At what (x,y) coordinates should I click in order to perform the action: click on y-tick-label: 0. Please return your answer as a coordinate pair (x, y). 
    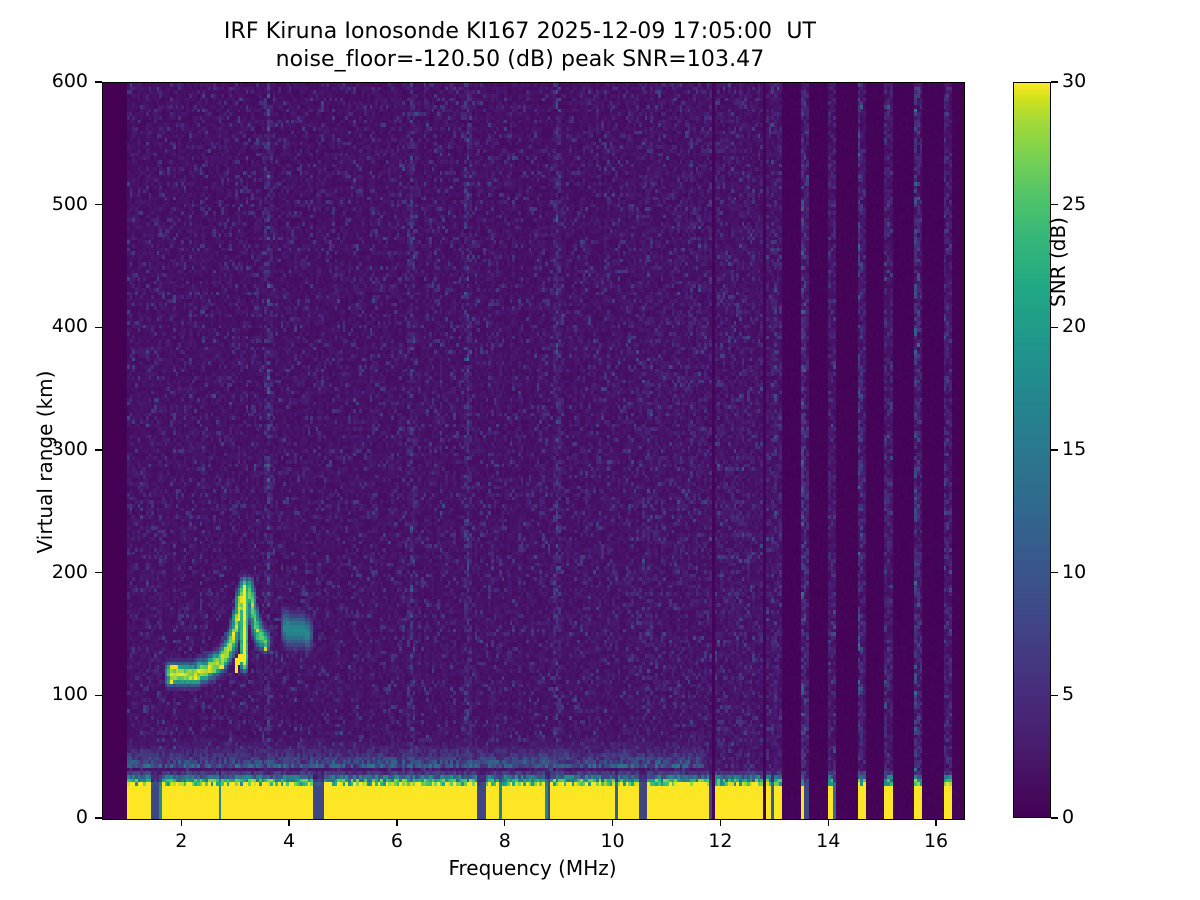
    Looking at the image, I should click on (81, 817).